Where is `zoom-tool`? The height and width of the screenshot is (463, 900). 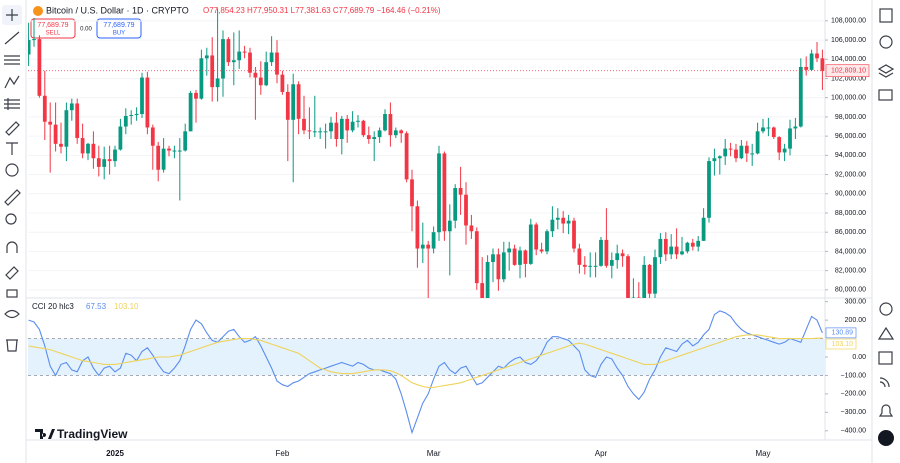 zoom-tool is located at coordinates (11, 219).